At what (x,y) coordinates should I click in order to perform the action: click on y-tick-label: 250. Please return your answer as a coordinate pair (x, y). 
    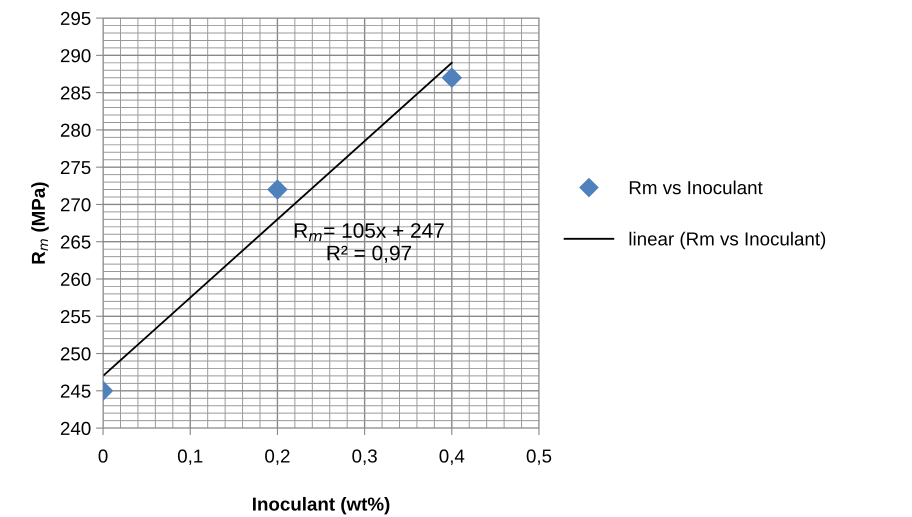
    Looking at the image, I should click on (75, 354).